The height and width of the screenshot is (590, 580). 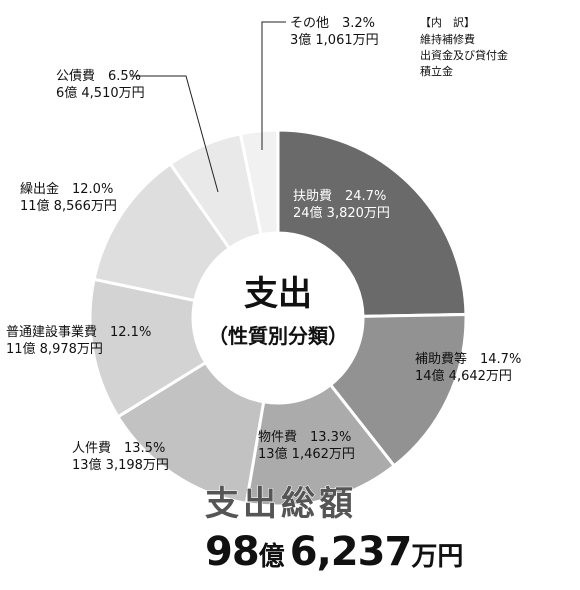 What do you see at coordinates (468, 359) in the screenshot?
I see `slice-label-name: 補助費等 14.7%` at bounding box center [468, 359].